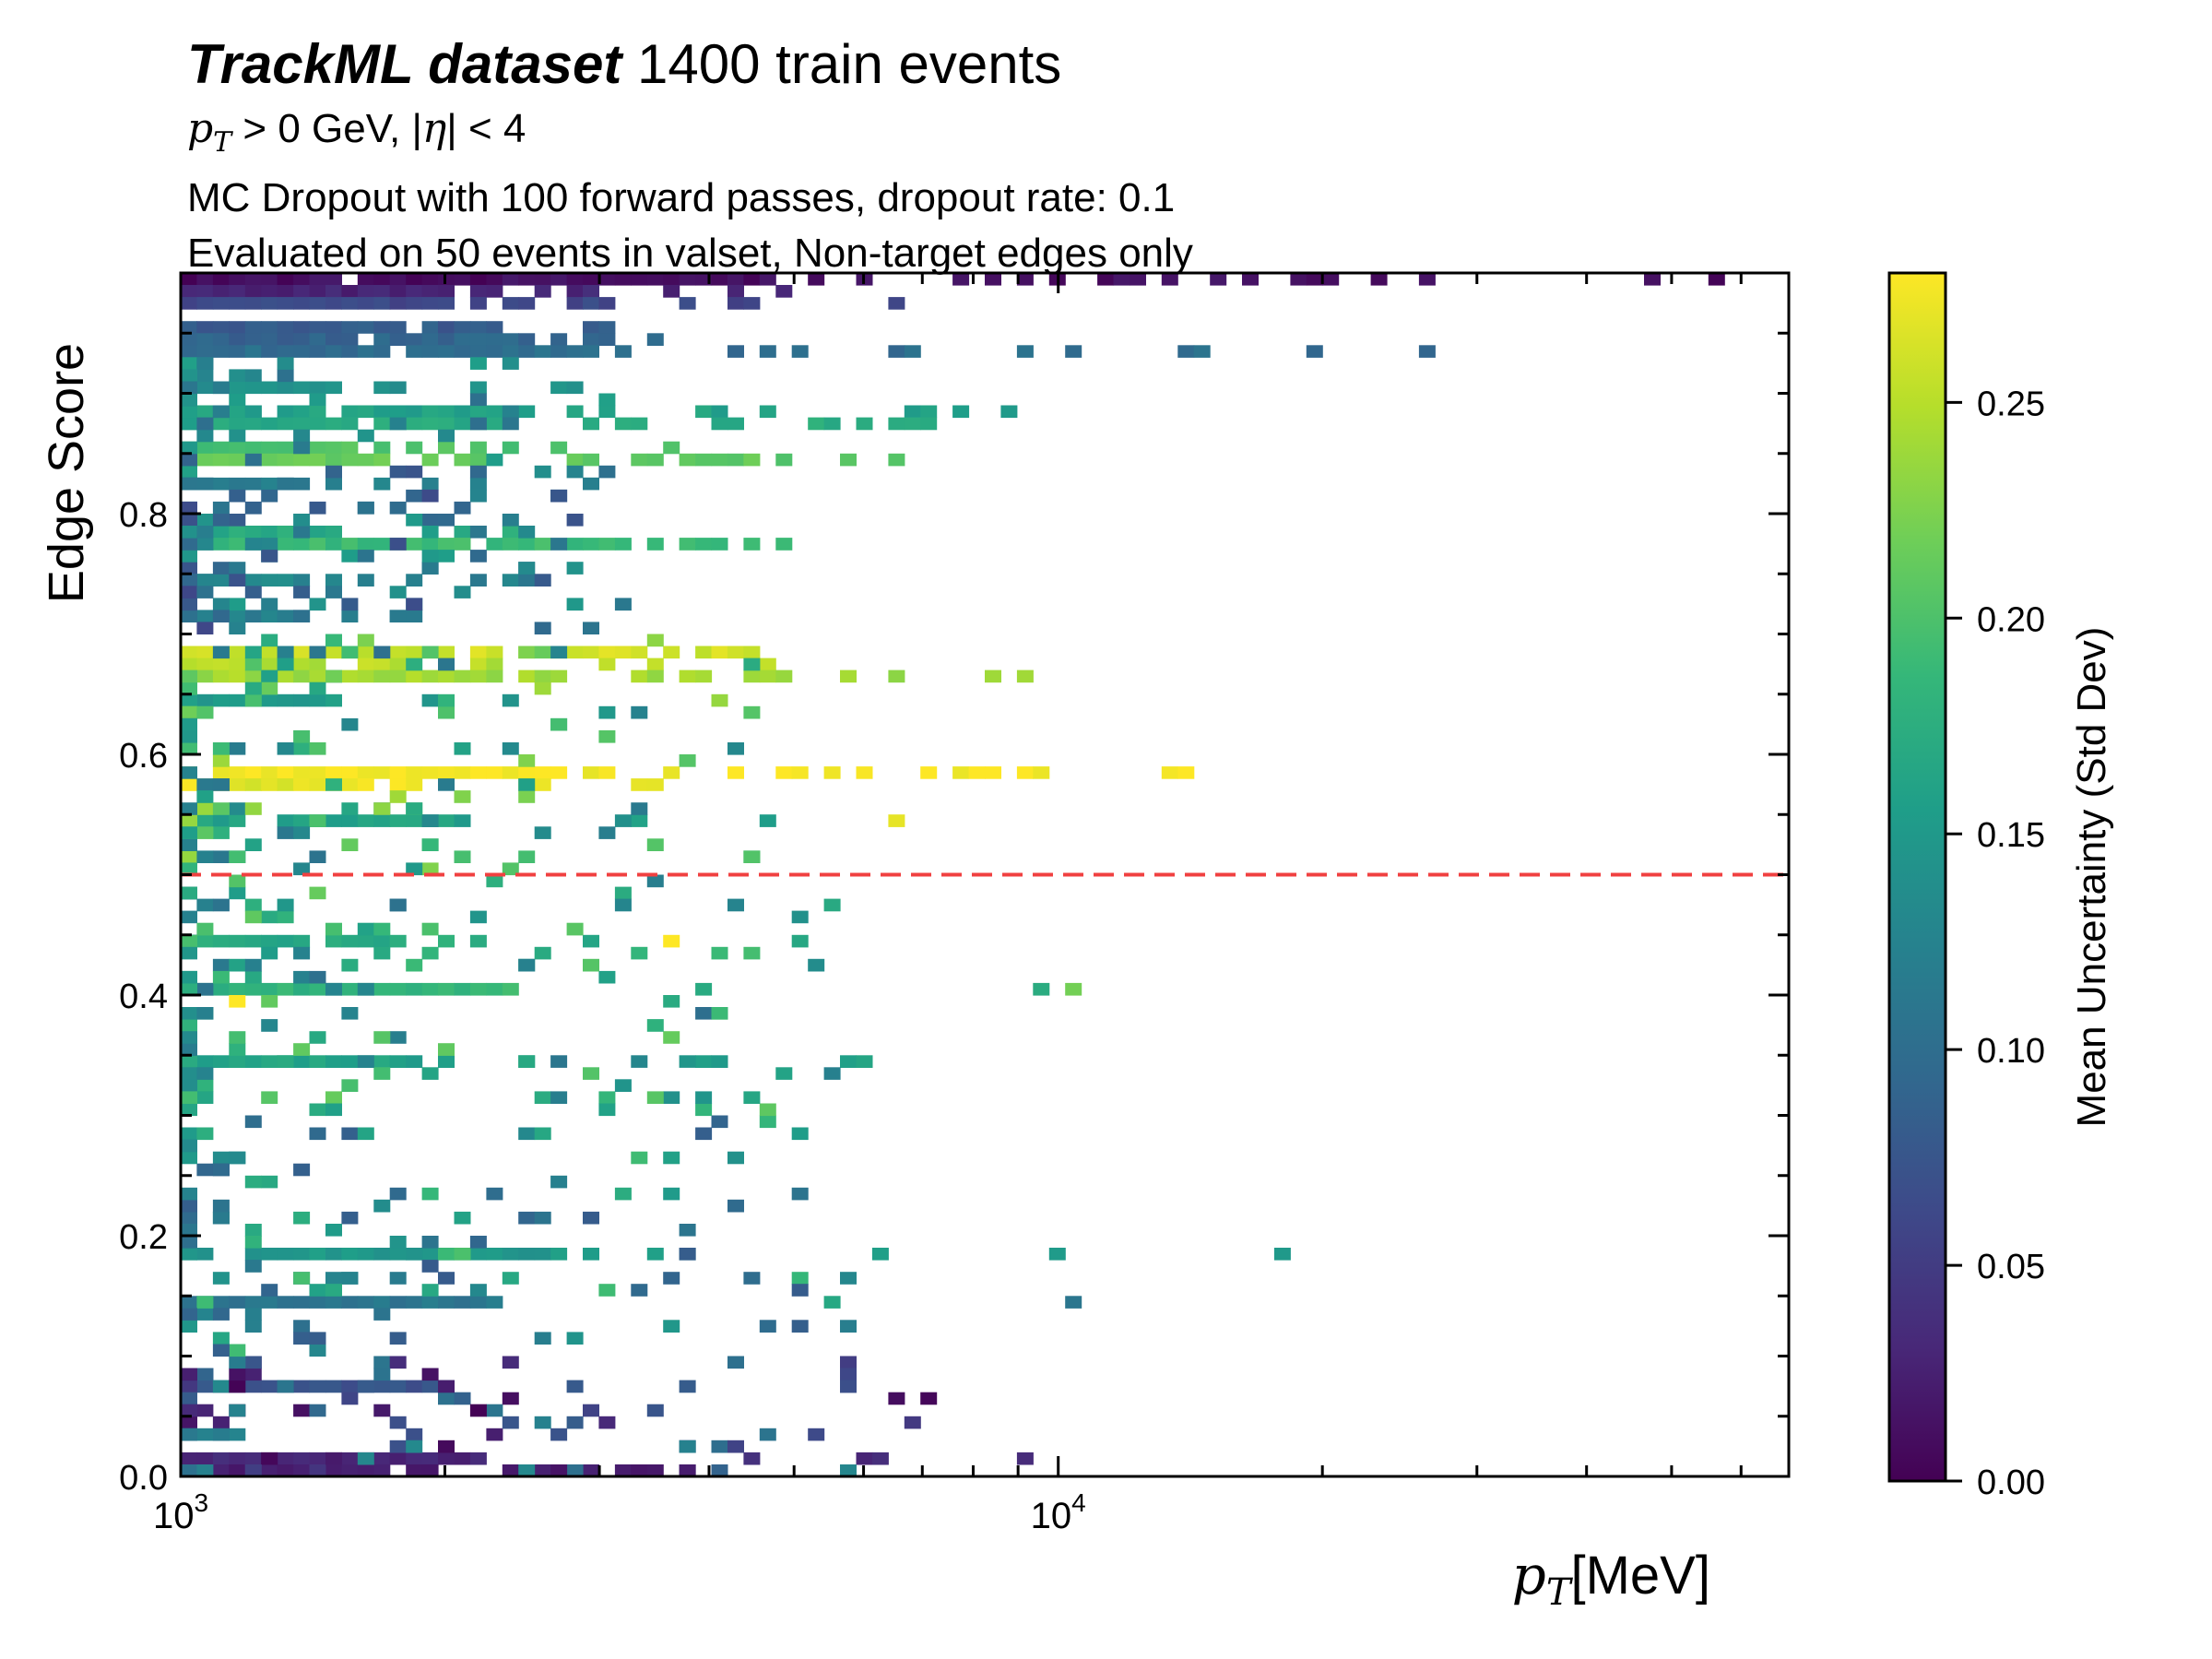 The height and width of the screenshot is (1659, 2212). Describe the element at coordinates (1917, 877) in the screenshot. I see `colorbar` at that location.